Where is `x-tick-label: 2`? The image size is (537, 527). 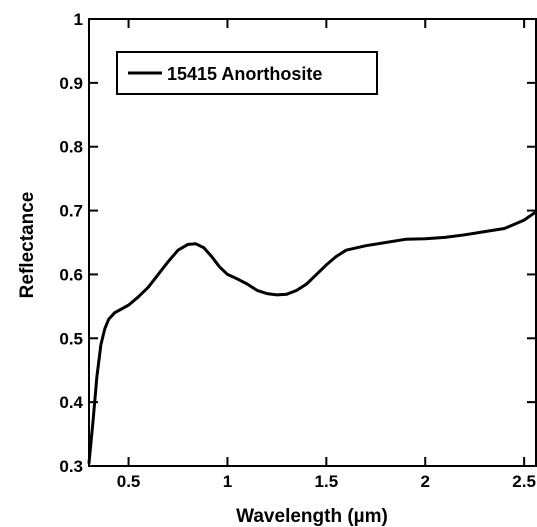 x-tick-label: 2 is located at coordinates (425, 481).